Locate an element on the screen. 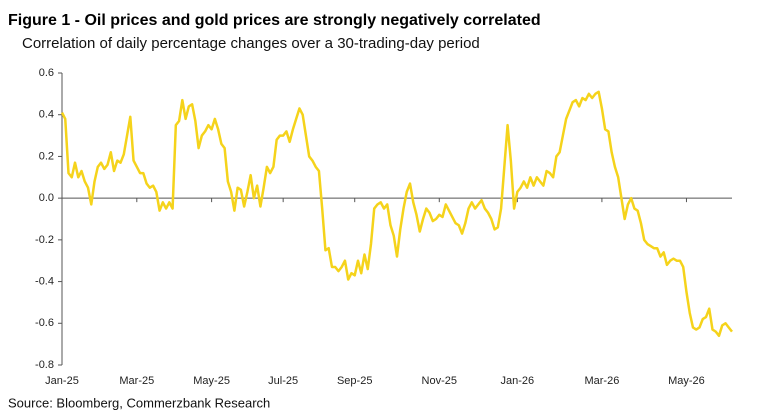 The height and width of the screenshot is (420, 768). x-tick-label: Jan-25 is located at coordinates (62, 381).